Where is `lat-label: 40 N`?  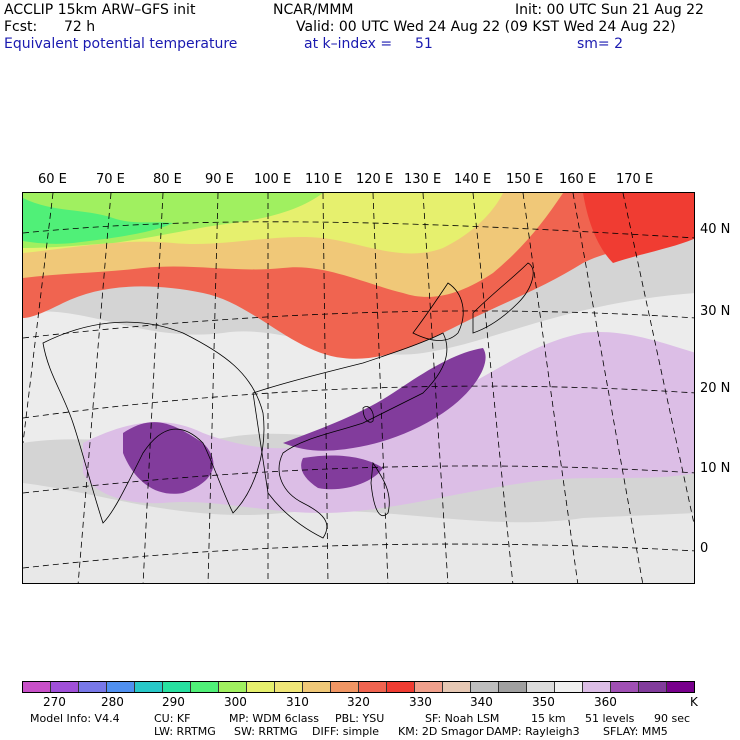 lat-label: 40 N is located at coordinates (715, 229).